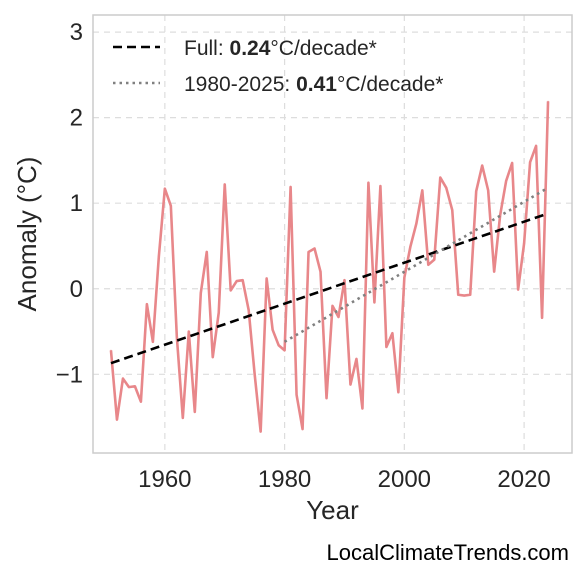 This screenshot has width=585, height=580. Describe the element at coordinates (523, 479) in the screenshot. I see `x-tick-label: 2020` at that location.